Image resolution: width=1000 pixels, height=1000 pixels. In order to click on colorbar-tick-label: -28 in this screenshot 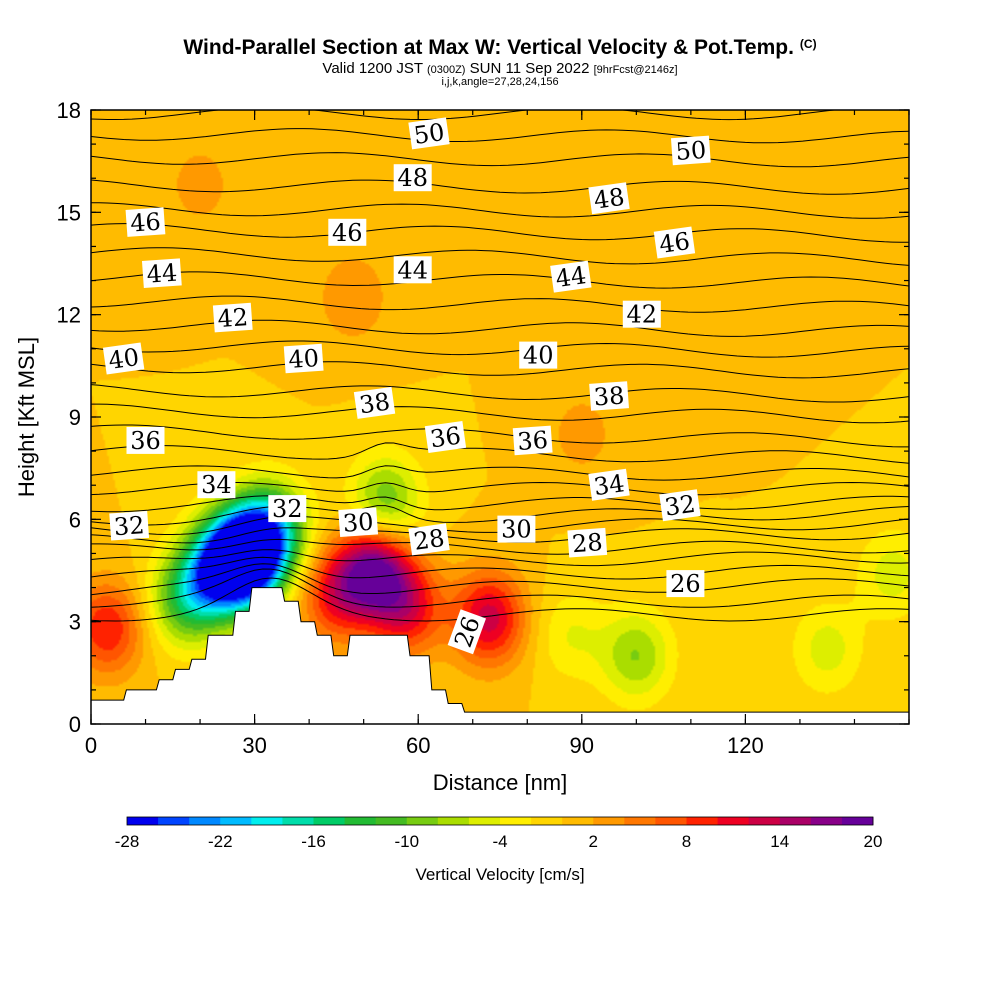, I will do `click(127, 841)`.